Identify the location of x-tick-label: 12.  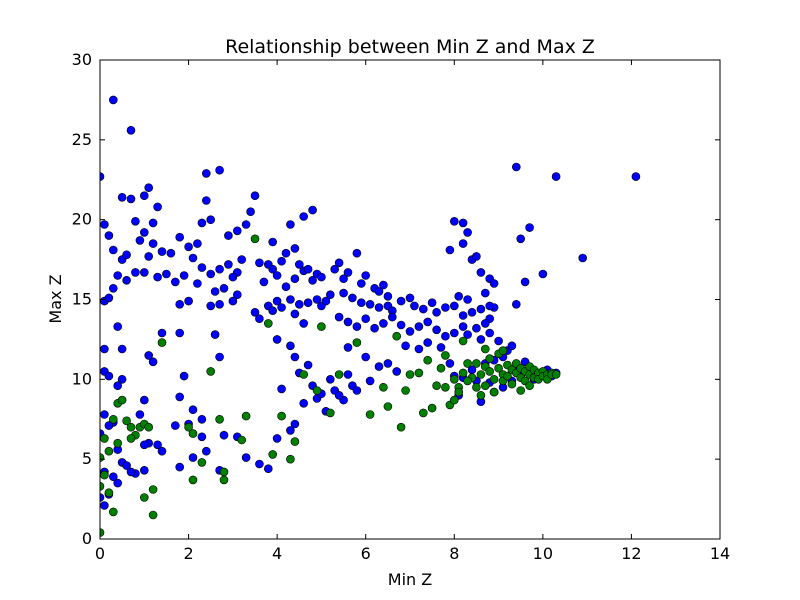
(631, 553).